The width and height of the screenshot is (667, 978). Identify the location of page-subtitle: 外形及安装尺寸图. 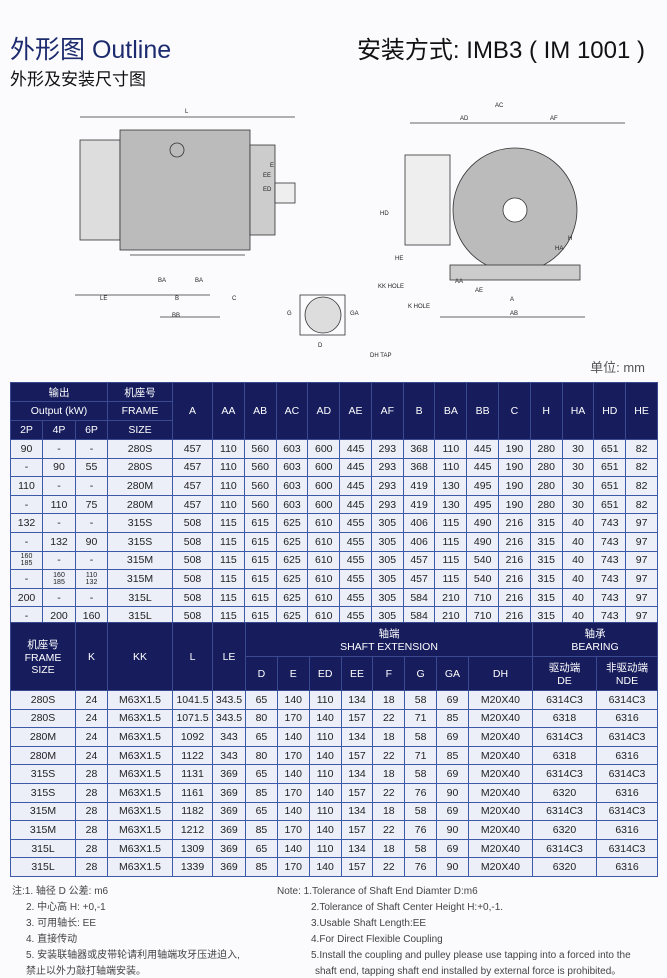
(78, 79).